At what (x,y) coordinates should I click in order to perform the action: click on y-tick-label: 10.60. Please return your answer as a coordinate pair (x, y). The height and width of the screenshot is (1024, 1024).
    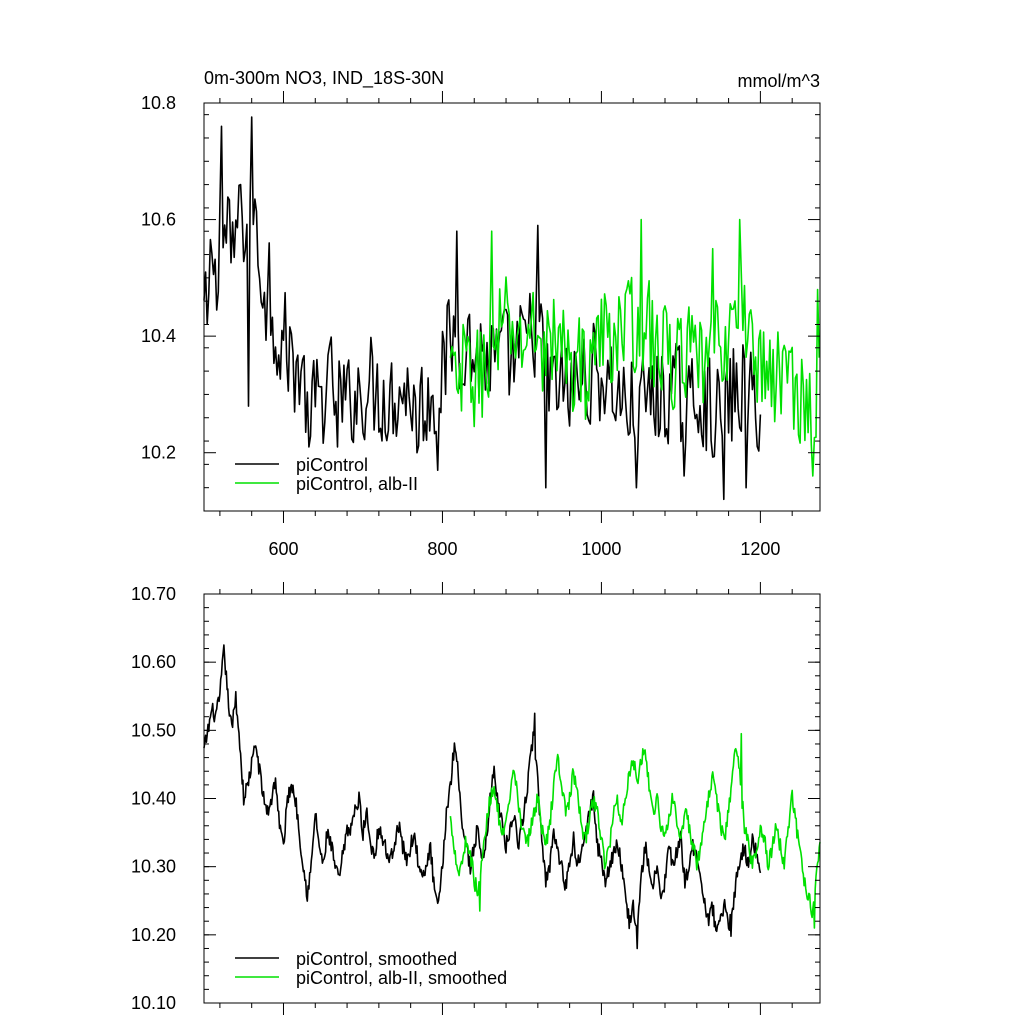
    Looking at the image, I should click on (153, 662).